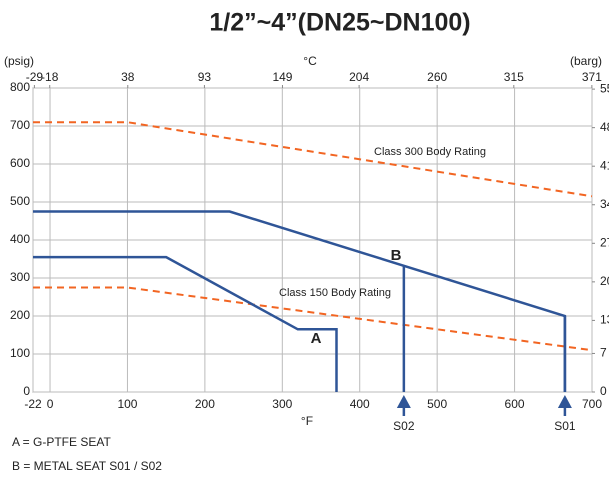 This screenshot has height=479, width=609. Describe the element at coordinates (604, 88) in the screenshot. I see `y2-tick-label: 55` at that location.